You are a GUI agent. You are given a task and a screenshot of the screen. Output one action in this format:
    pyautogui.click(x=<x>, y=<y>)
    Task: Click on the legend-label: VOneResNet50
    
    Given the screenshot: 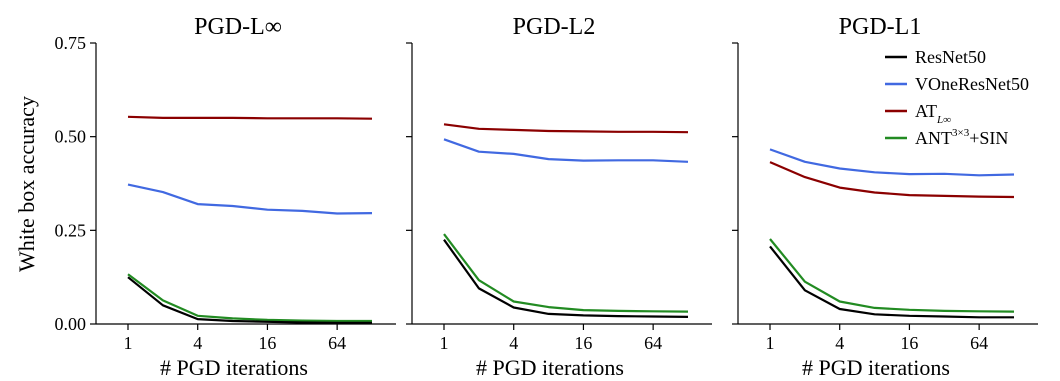 What is the action you would take?
    pyautogui.click(x=972, y=84)
    